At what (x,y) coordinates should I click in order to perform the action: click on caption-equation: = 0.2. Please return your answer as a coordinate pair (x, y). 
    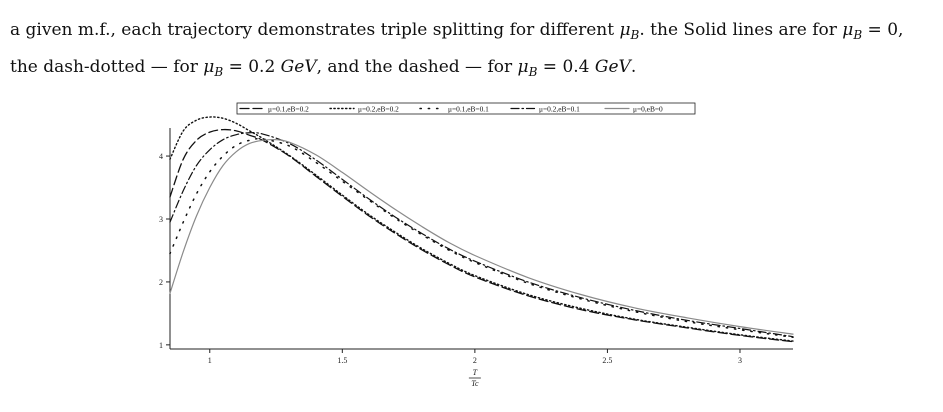
    Looking at the image, I should click on (252, 67).